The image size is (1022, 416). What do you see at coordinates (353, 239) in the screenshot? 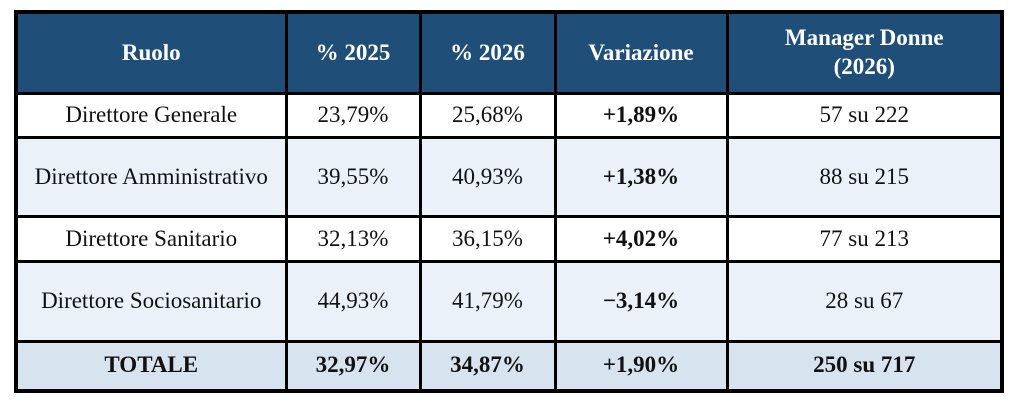
I see `cell-pct-2025: 32,13%` at bounding box center [353, 239].